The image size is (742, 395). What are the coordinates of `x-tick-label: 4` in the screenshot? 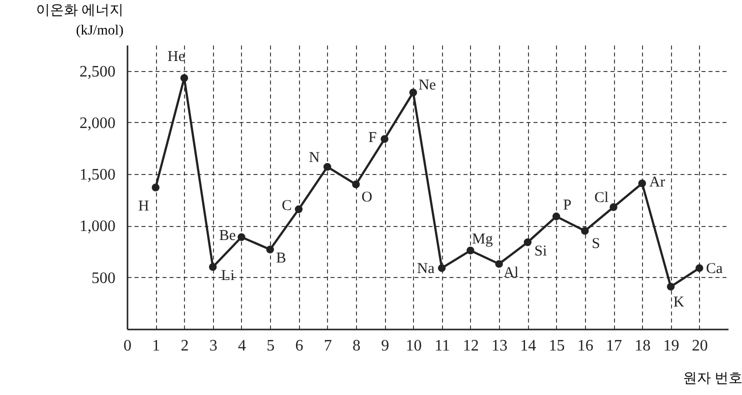 It's located at (242, 346).